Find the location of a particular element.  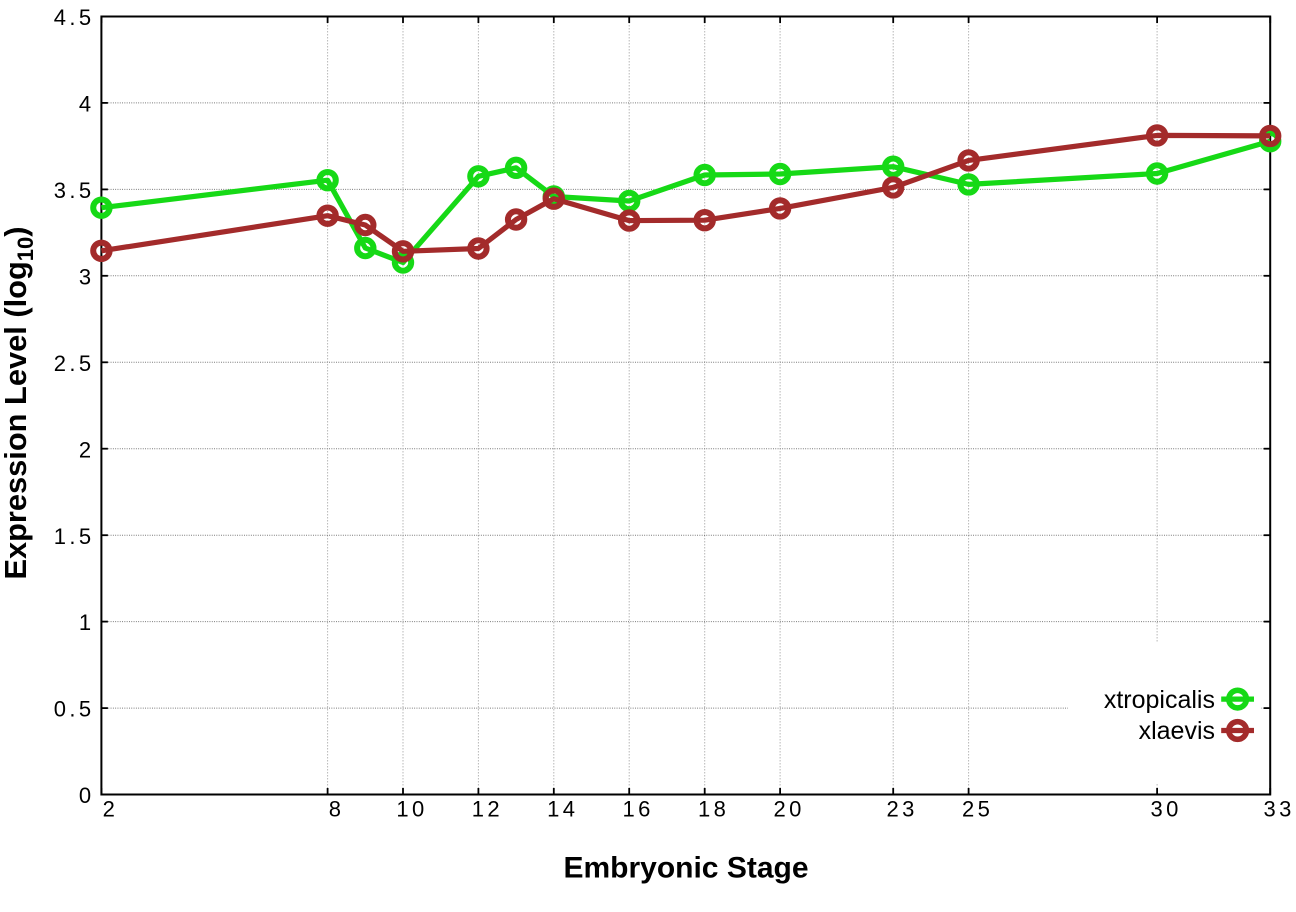

svg-text: 25 is located at coordinates (977, 809).